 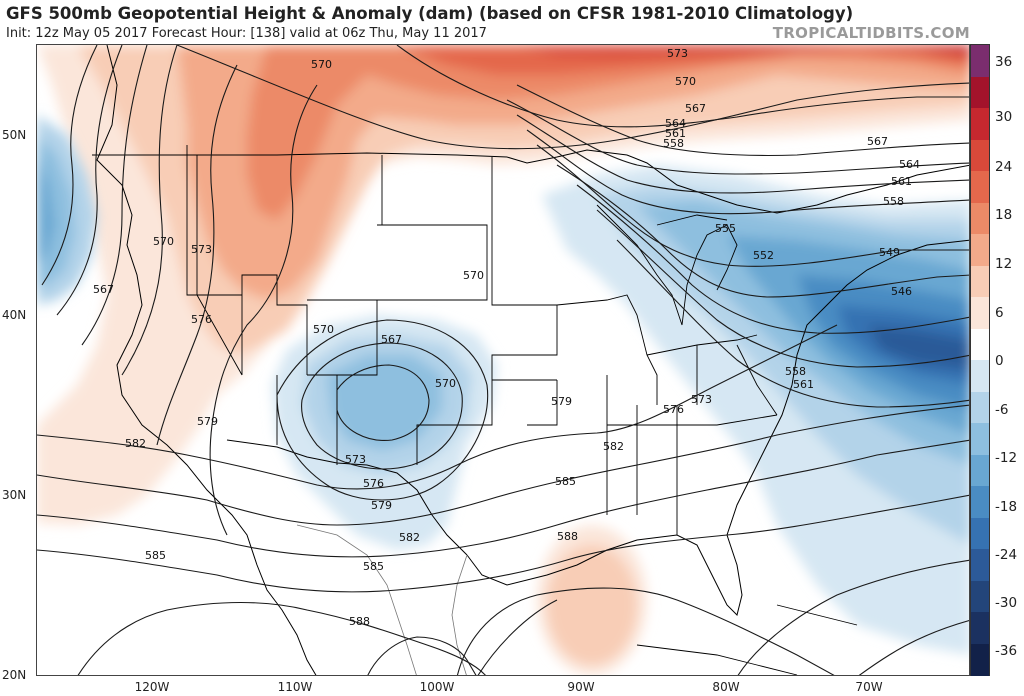 What do you see at coordinates (1004, 264) in the screenshot?
I see `colorbar-label: 12` at bounding box center [1004, 264].